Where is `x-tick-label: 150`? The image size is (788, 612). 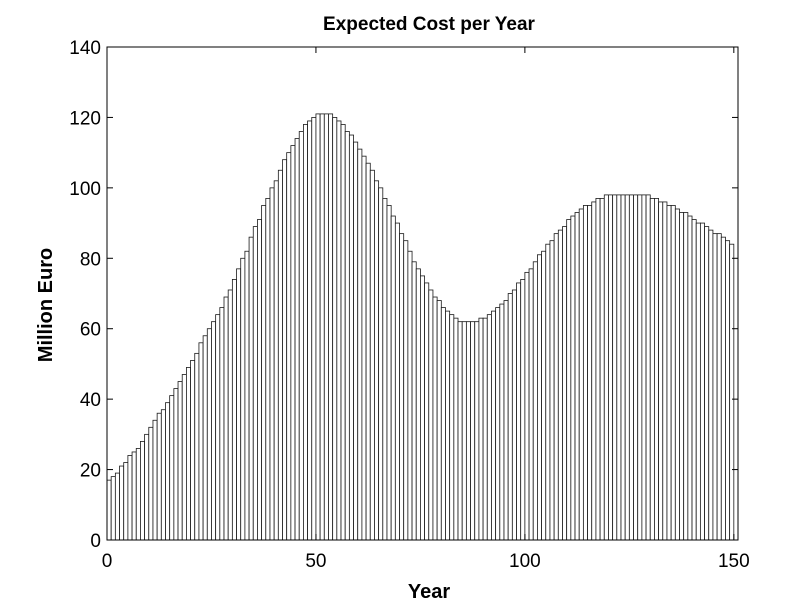
x-tick-label: 150 is located at coordinates (734, 561).